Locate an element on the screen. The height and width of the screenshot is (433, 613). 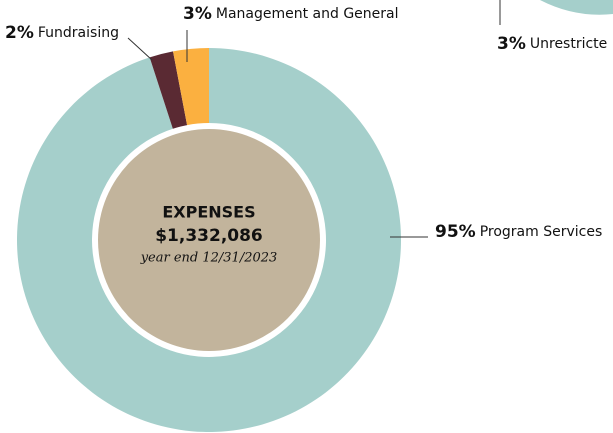
center-title: EXPENSES is located at coordinates (208, 212).